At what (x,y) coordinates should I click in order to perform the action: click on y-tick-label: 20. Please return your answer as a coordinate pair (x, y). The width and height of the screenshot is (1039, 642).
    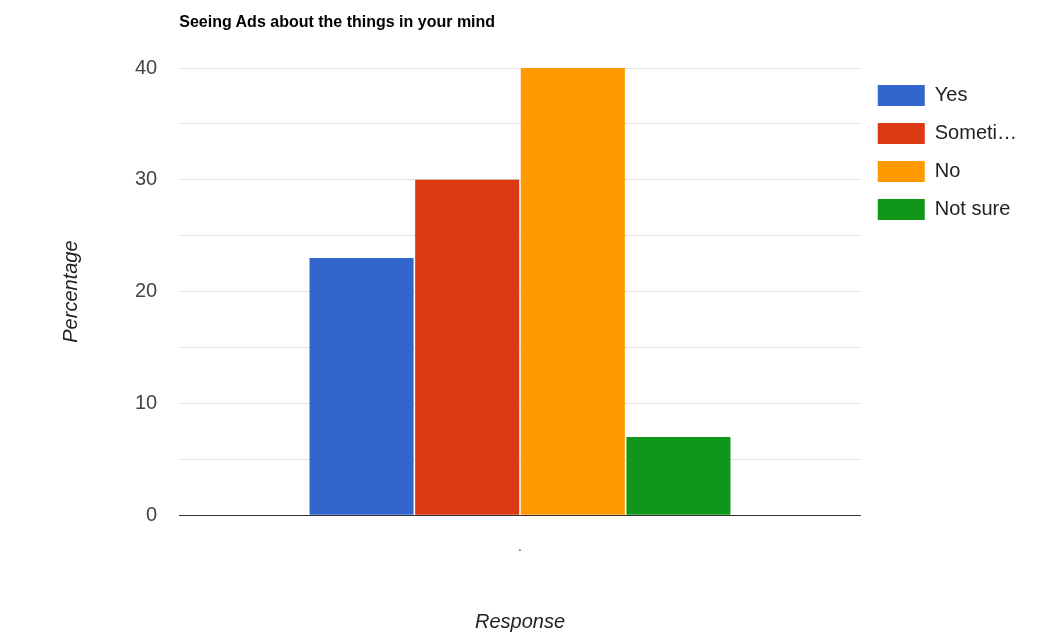
    Looking at the image, I should click on (146, 290).